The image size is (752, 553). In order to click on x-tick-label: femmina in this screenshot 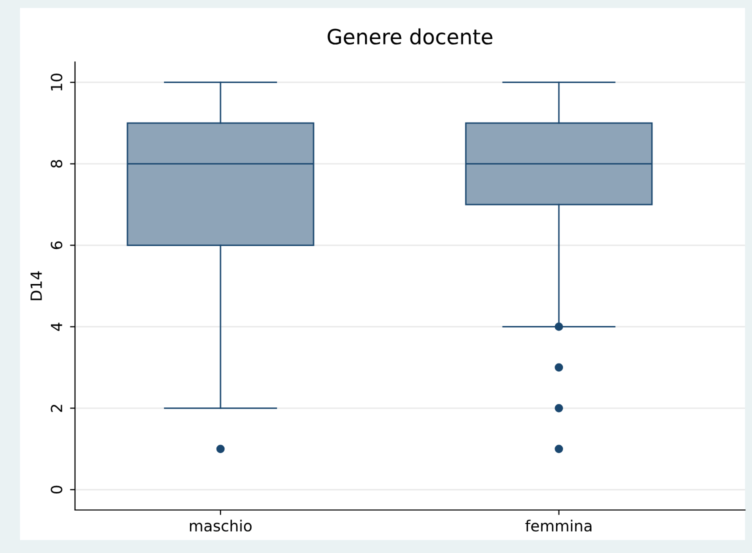, I will do `click(558, 526)`.